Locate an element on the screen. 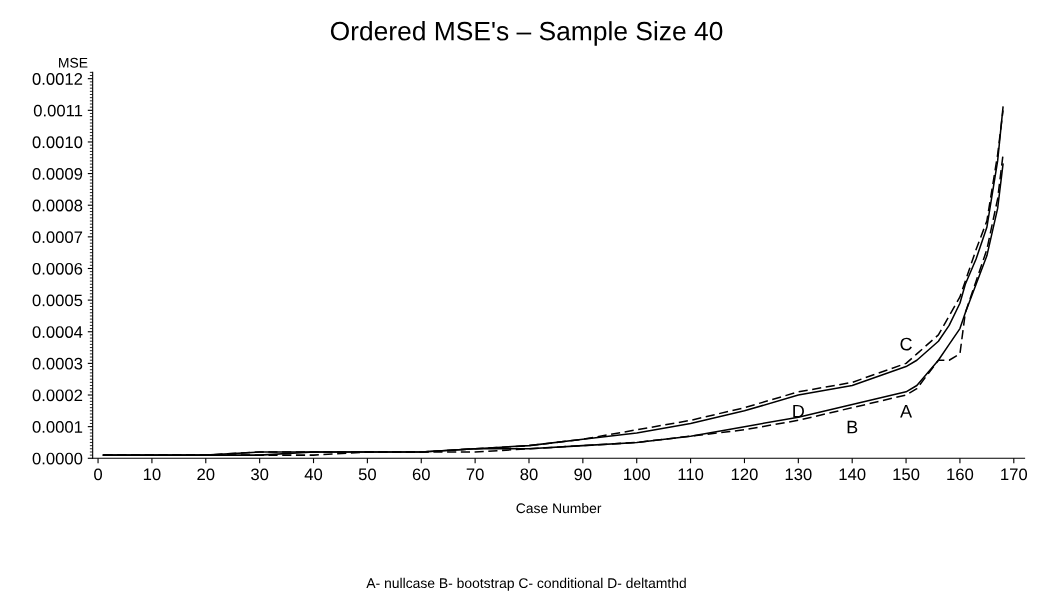  x-tick-label: 160 is located at coordinates (960, 474).